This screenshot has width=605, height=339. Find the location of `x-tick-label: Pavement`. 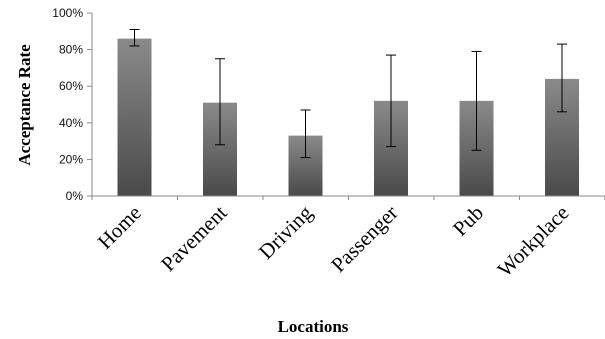

x-tick-label: Pavement is located at coordinates (194, 238).